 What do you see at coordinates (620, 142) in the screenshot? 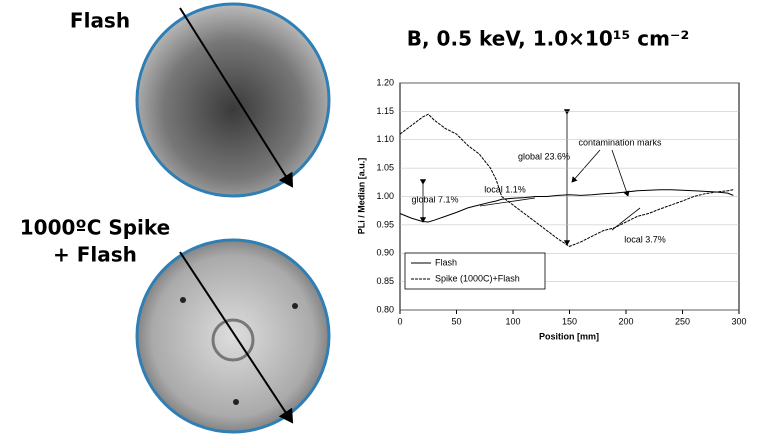
I see `annotation: contamination marks` at bounding box center [620, 142].